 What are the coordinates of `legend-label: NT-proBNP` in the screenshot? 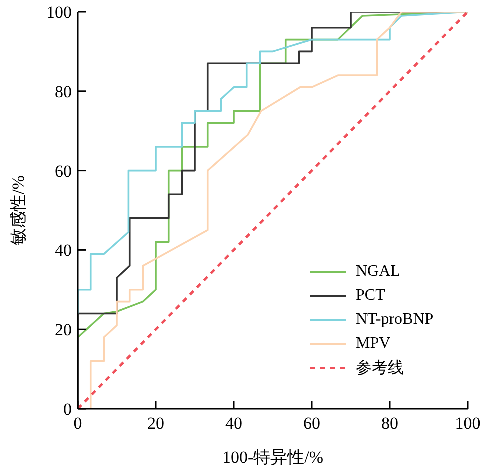 It's located at (395, 320).